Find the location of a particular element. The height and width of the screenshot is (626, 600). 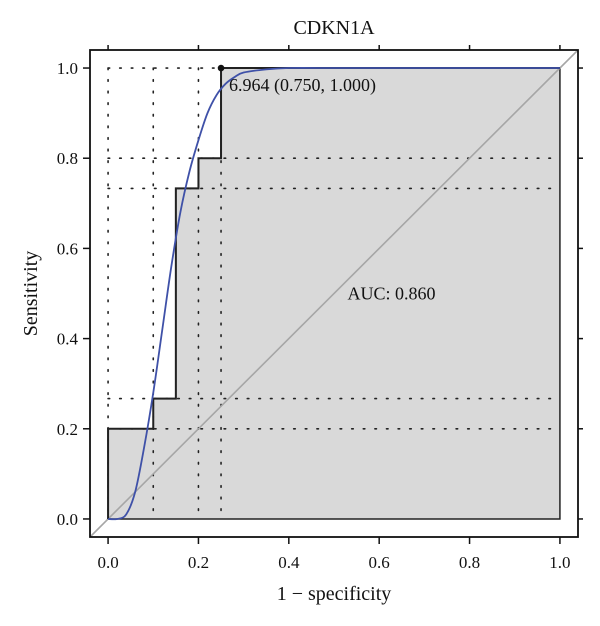

y-tick-label: 0.2 is located at coordinates (67, 429).